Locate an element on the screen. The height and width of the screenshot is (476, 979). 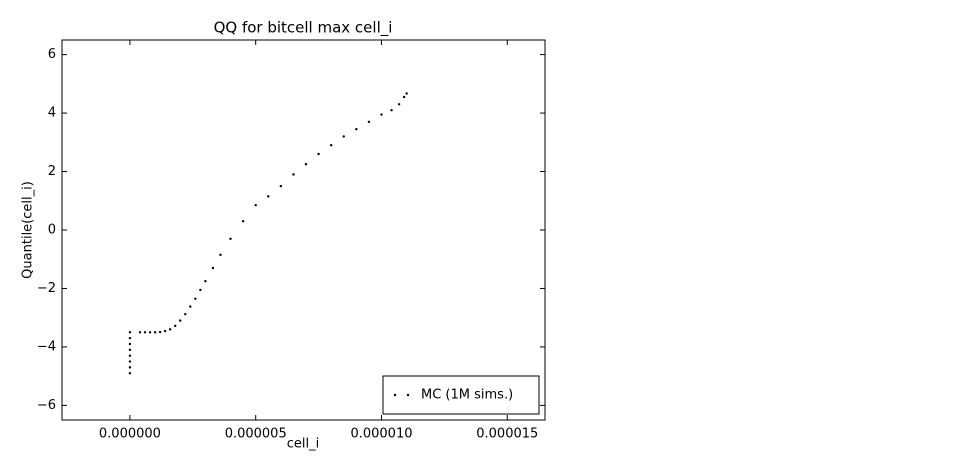
y-tick-label: −4 is located at coordinates (46, 346).